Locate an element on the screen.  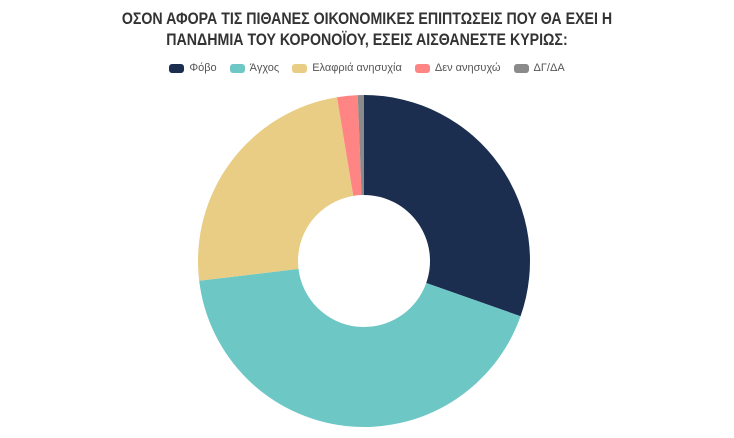
legend-item-agxos: Άγχος is located at coordinates (254, 68).